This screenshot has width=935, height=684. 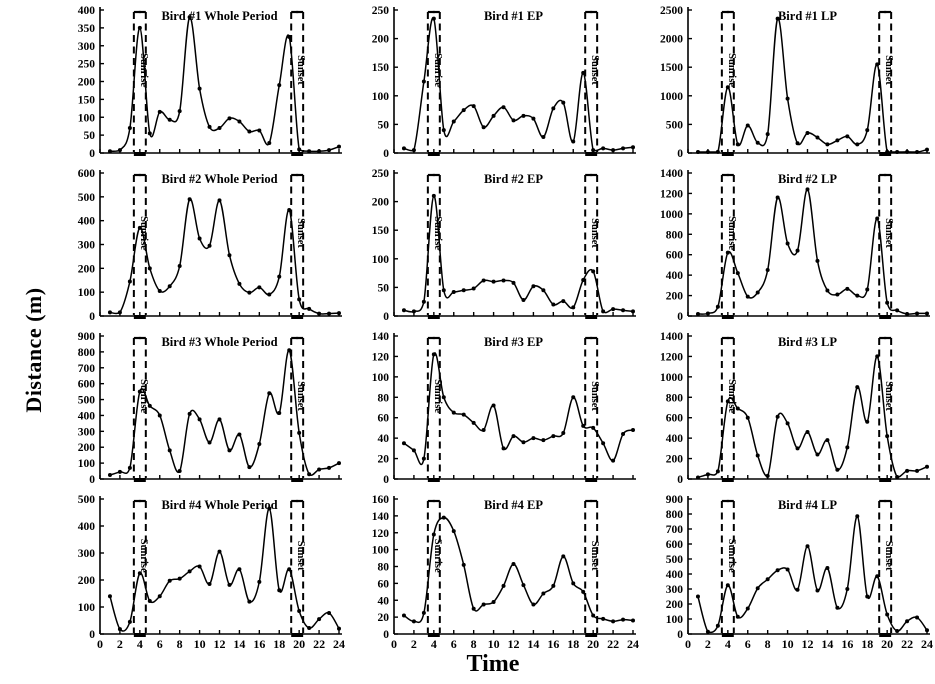 I want to click on chart-title: Bird #3 LP, so click(x=807, y=342).